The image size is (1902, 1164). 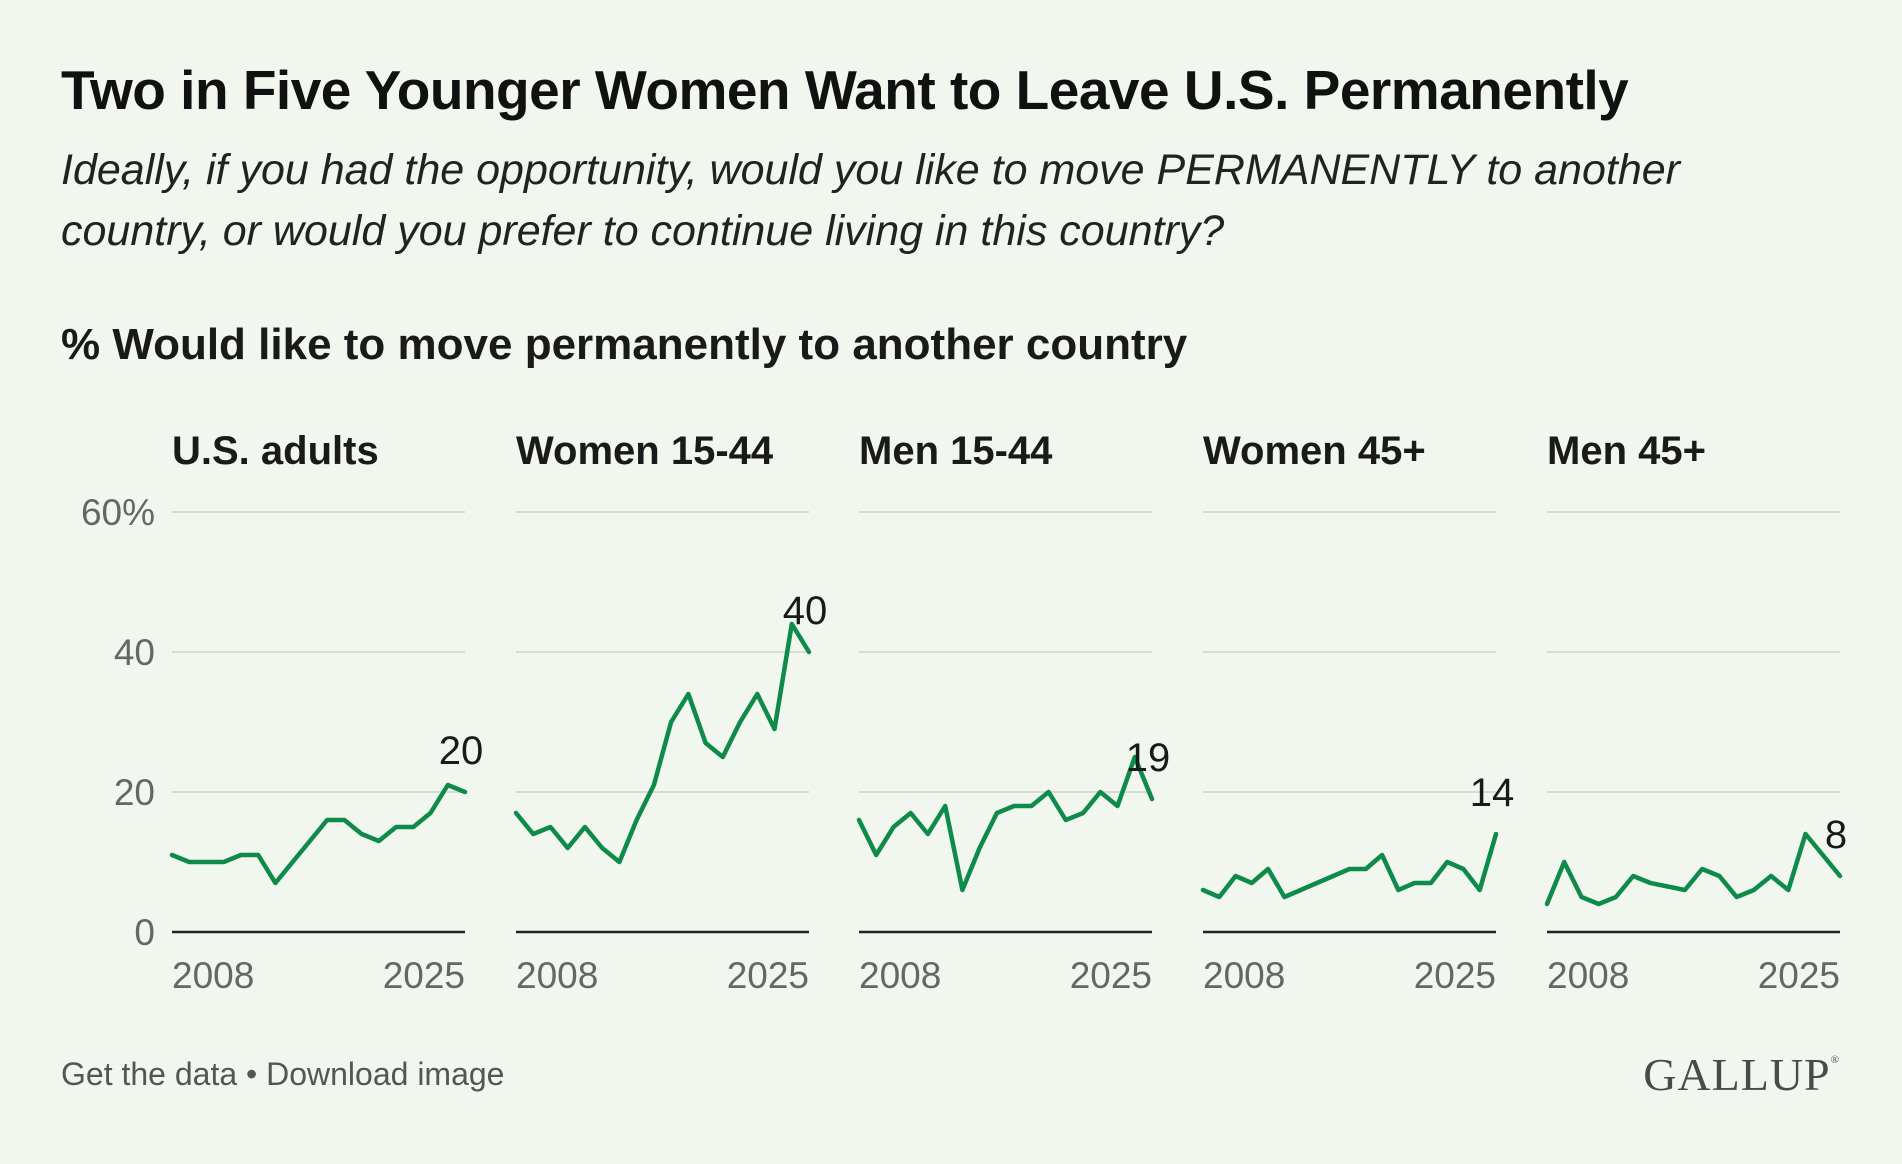 I want to click on end-value-label: 19, so click(x=1148, y=758).